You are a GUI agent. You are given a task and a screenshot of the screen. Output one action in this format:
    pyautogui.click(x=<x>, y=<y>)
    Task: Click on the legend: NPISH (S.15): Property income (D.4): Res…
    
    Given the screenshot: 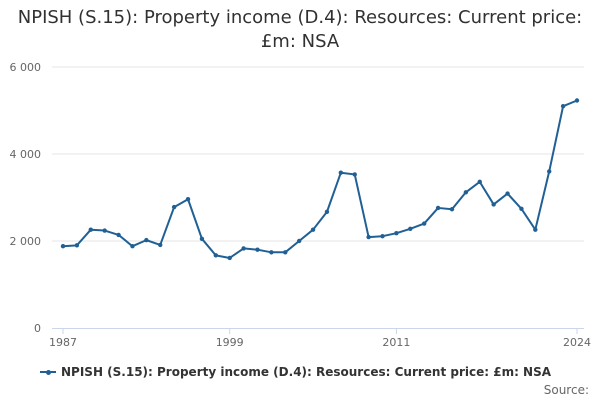 What is the action you would take?
    pyautogui.click(x=295, y=372)
    